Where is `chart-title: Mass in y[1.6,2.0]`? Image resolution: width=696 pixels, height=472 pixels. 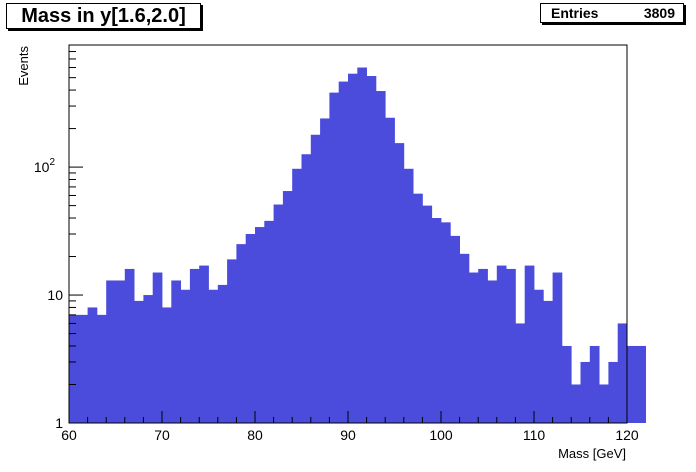 chart-title: Mass in y[1.6,2.0] is located at coordinates (103, 16).